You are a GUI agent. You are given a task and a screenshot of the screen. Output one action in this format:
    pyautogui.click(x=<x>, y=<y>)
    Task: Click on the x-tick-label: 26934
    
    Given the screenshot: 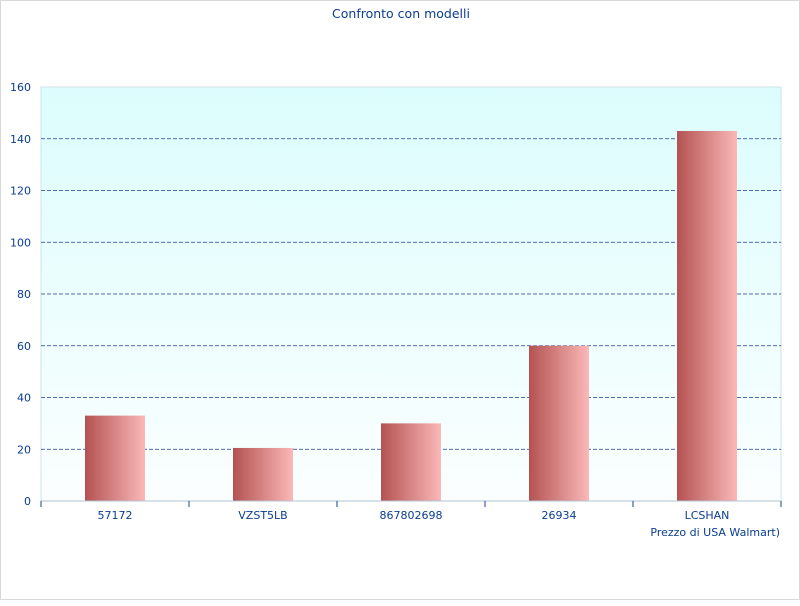 What is the action you would take?
    pyautogui.click(x=559, y=515)
    